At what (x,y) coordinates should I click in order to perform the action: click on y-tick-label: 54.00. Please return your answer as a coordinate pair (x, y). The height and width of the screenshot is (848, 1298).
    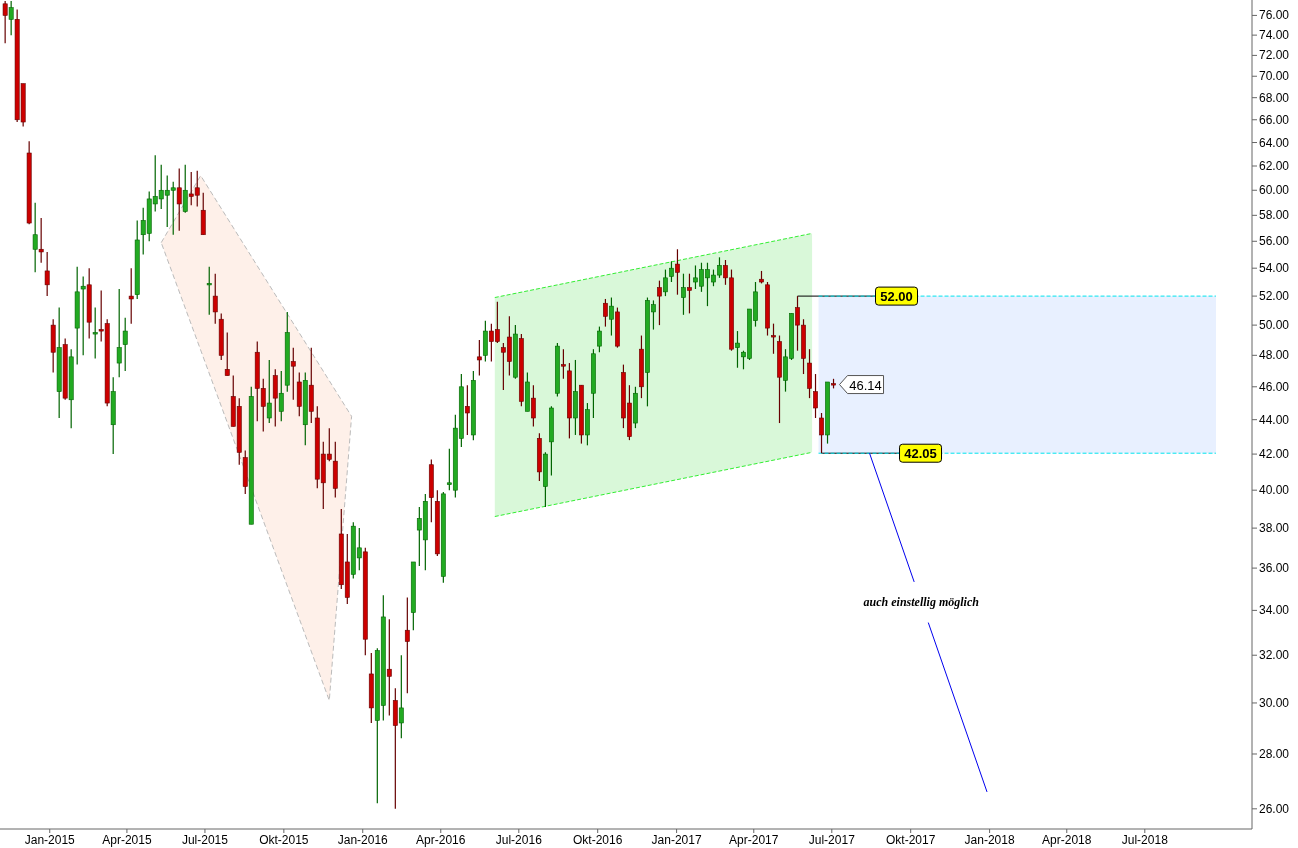
    Looking at the image, I should click on (1274, 268).